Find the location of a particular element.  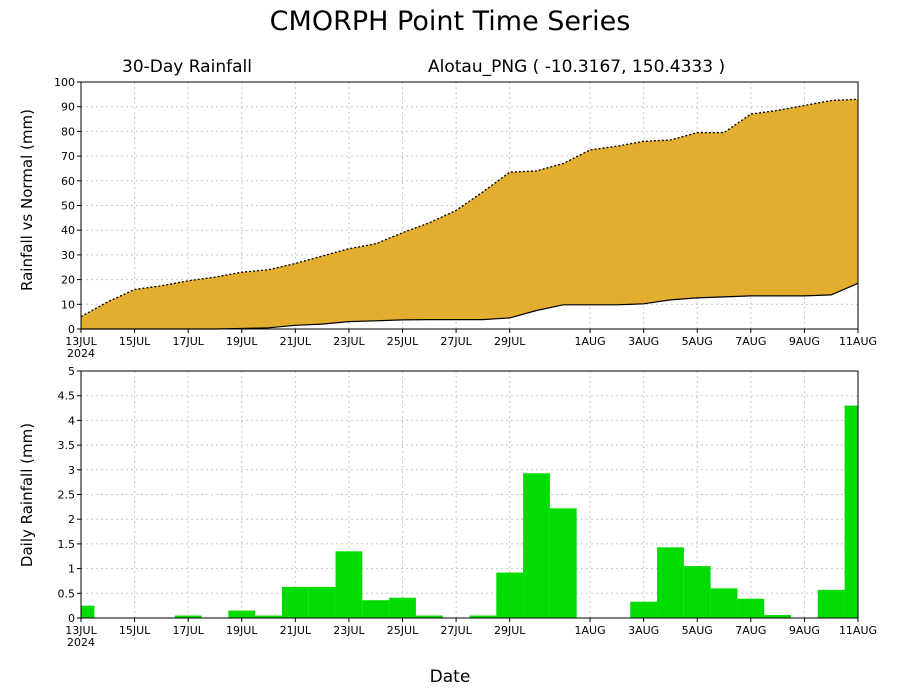

bottom-x-tick-label: 23JUL is located at coordinates (349, 630).